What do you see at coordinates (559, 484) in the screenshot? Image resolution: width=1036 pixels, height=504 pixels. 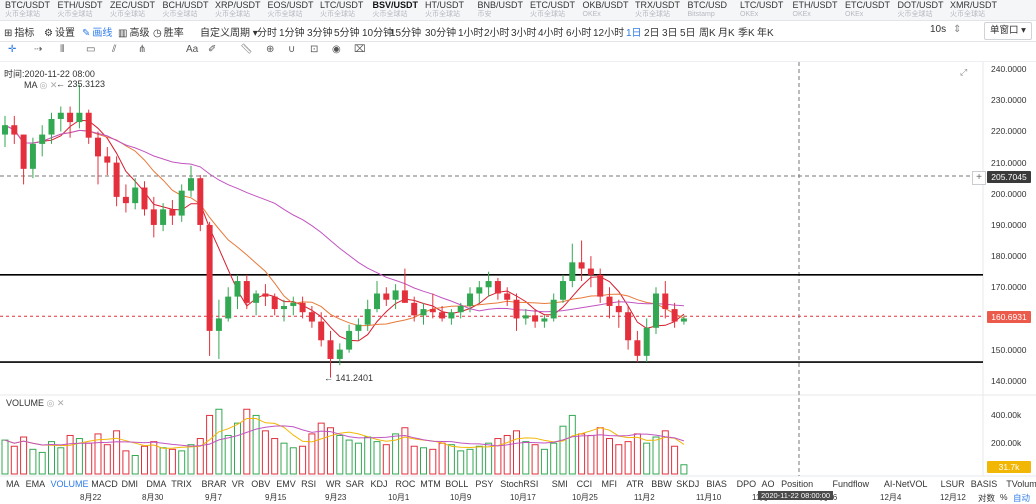 I see `indicator-tab: SMI` at bounding box center [559, 484].